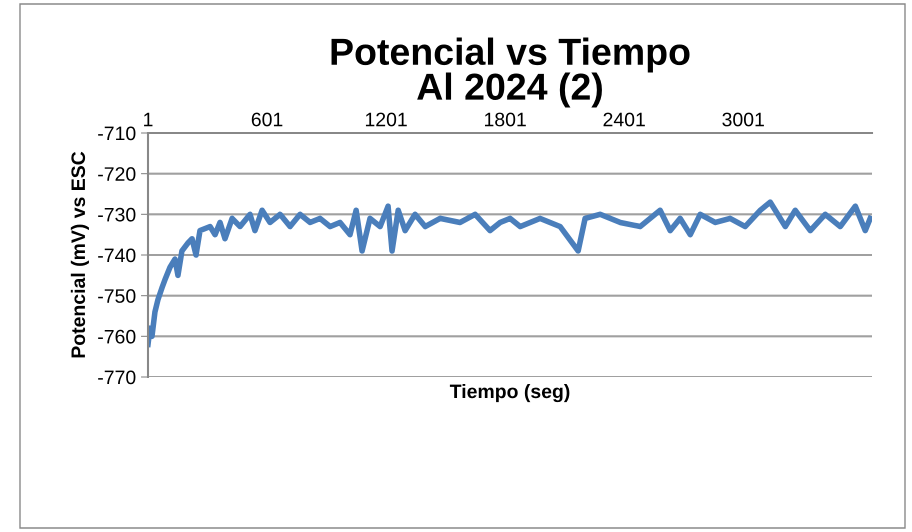  I want to click on x-tick-label: 1201, so click(386, 119).